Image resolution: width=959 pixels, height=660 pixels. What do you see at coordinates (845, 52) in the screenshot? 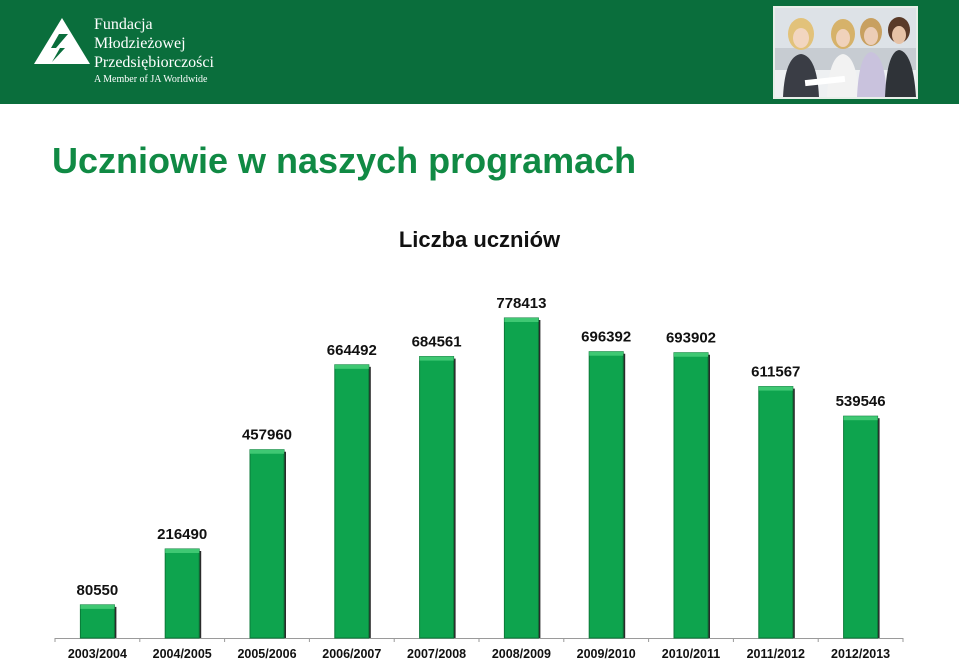
I see `students-photo` at bounding box center [845, 52].